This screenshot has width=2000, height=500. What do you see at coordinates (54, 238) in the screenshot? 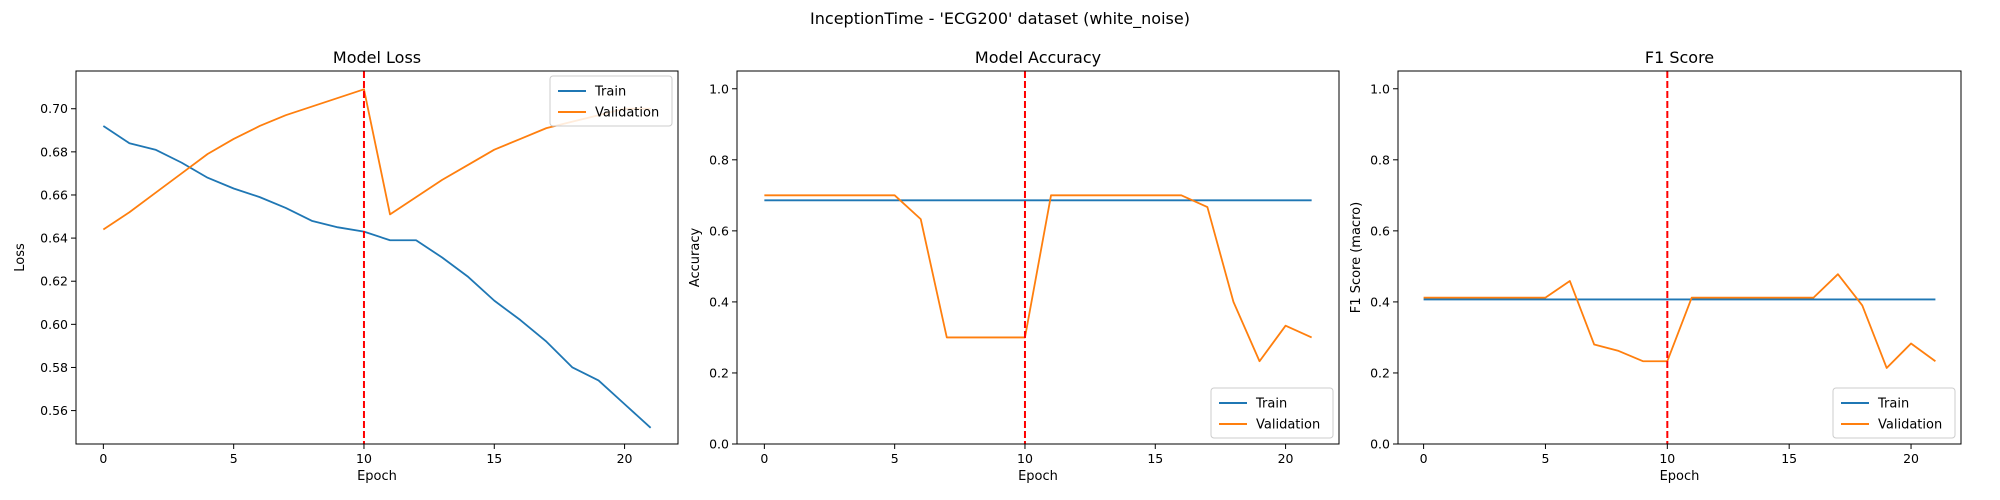
I see `y-tick-label: 0.64` at bounding box center [54, 238].